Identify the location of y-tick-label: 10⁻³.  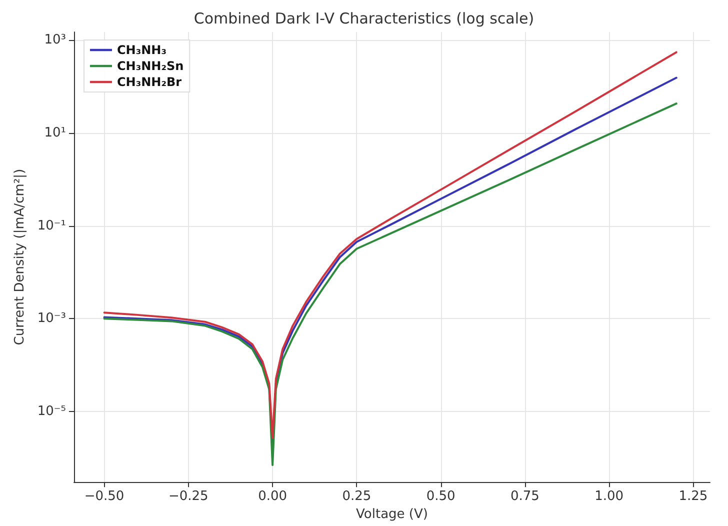
(51, 318).